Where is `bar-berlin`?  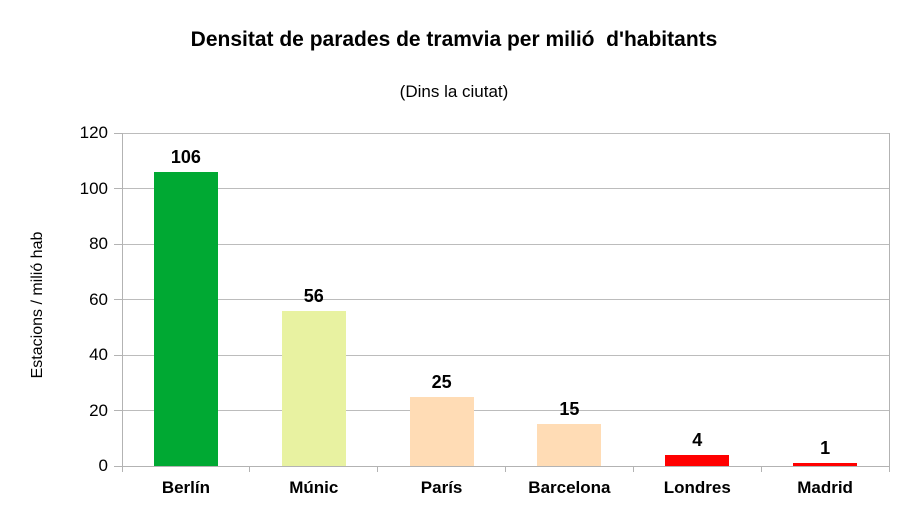 bar-berlin is located at coordinates (186, 319).